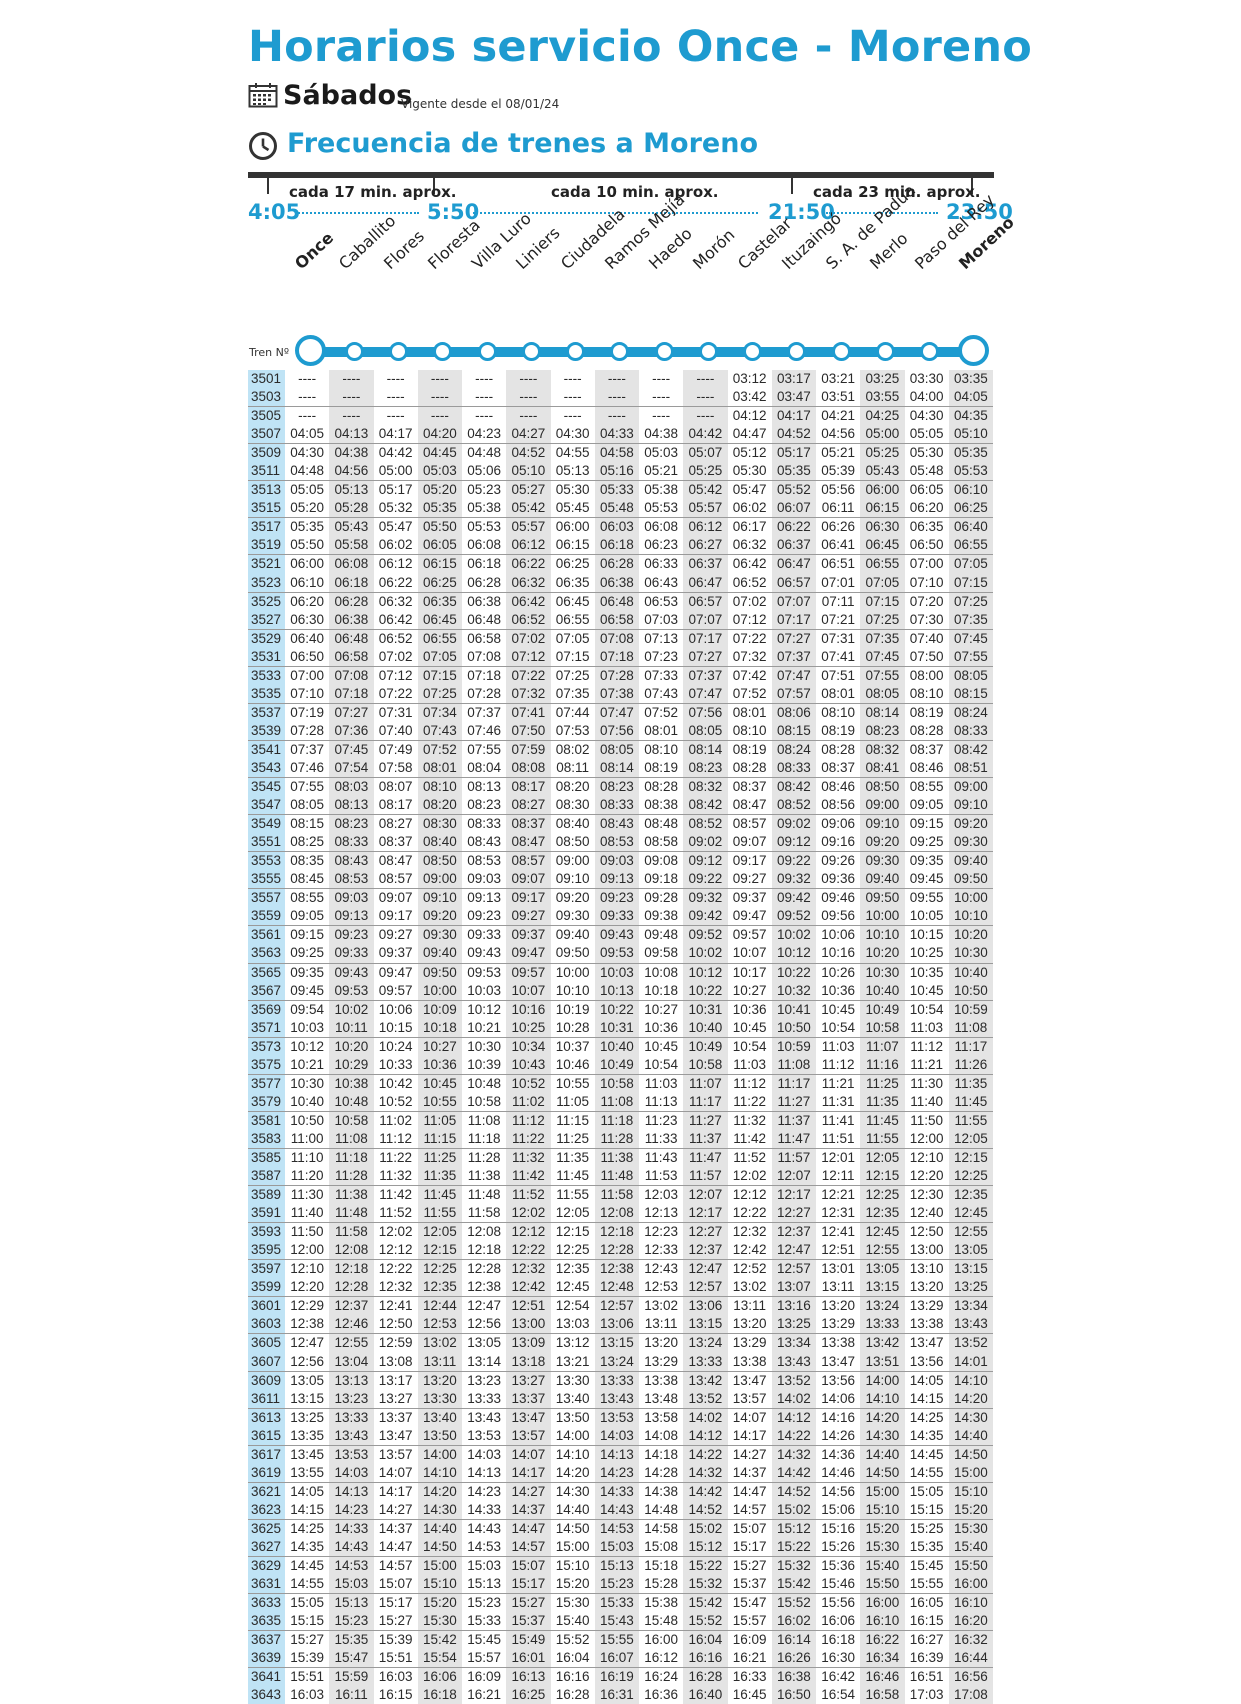  What do you see at coordinates (439, 1120) in the screenshot?
I see `time-cell: 11:05` at bounding box center [439, 1120].